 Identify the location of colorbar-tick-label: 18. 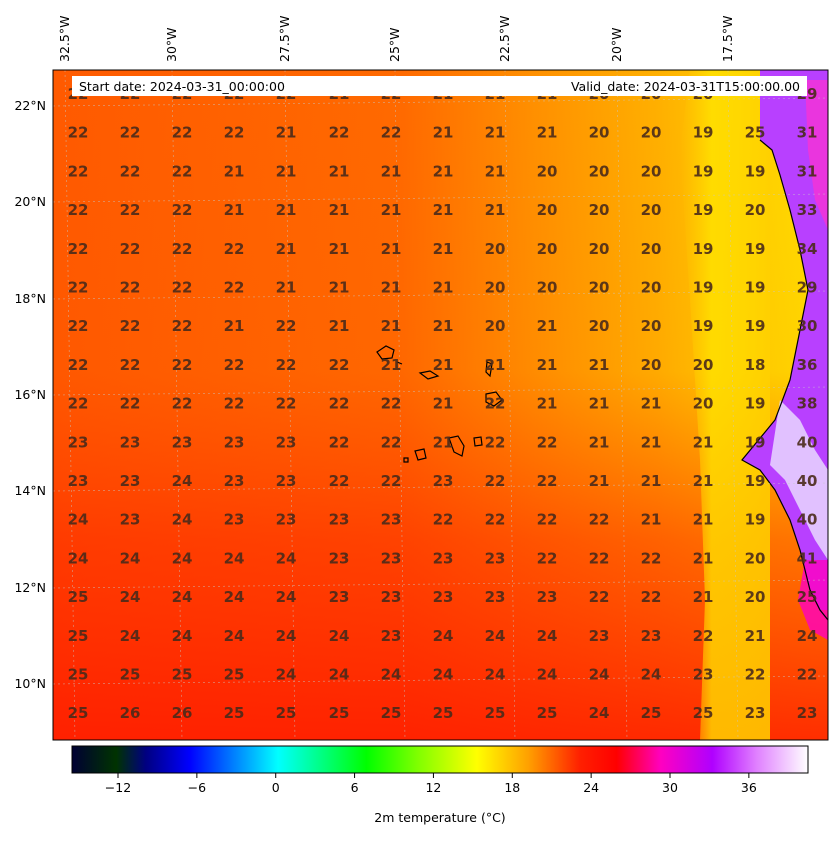
(512, 787).